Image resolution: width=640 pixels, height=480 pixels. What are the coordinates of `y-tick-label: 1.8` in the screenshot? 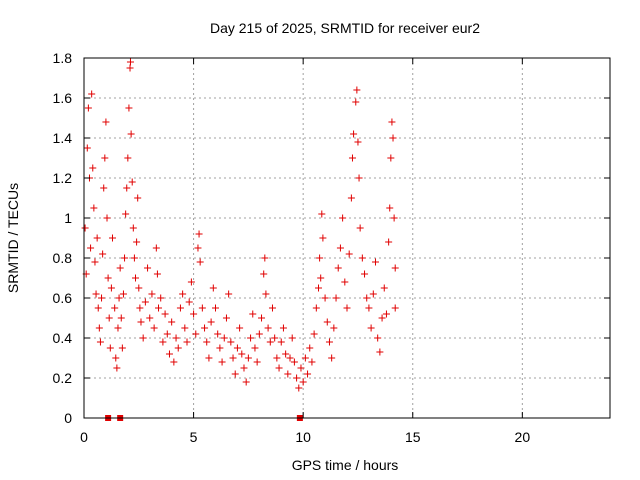 It's located at (63, 58).